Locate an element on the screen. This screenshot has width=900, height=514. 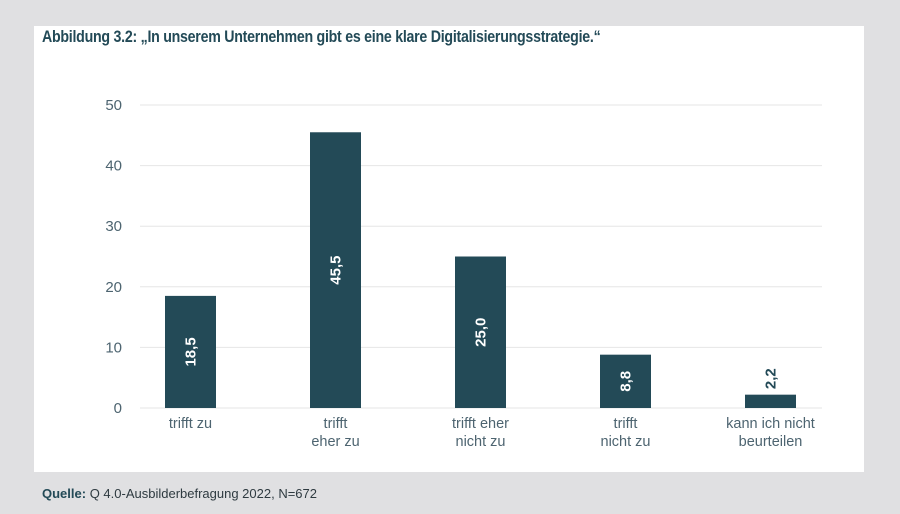
x-category-label: beurteilen is located at coordinates (771, 442).